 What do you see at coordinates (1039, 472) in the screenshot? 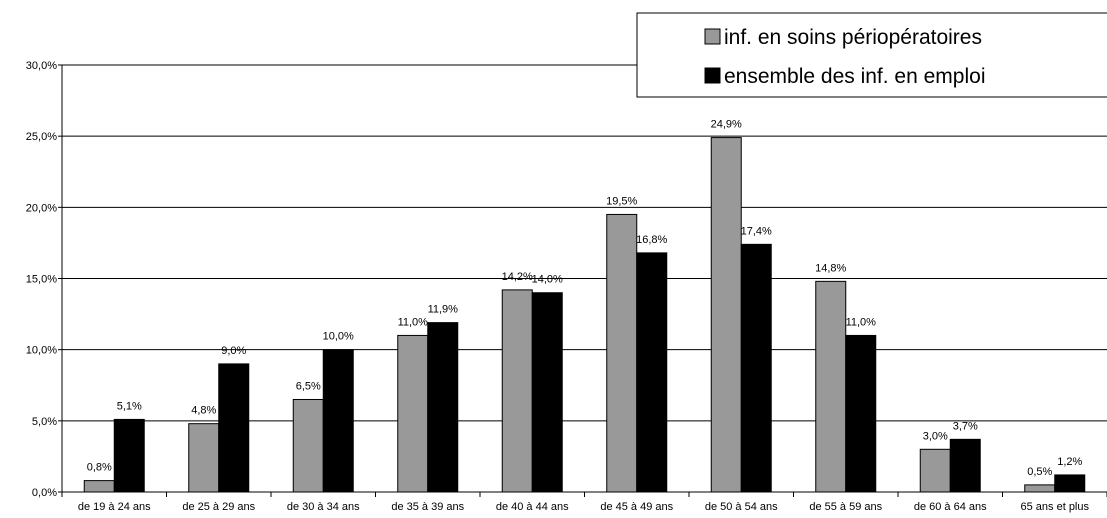
I see `data-label-series-1: 0,5%` at bounding box center [1039, 472].